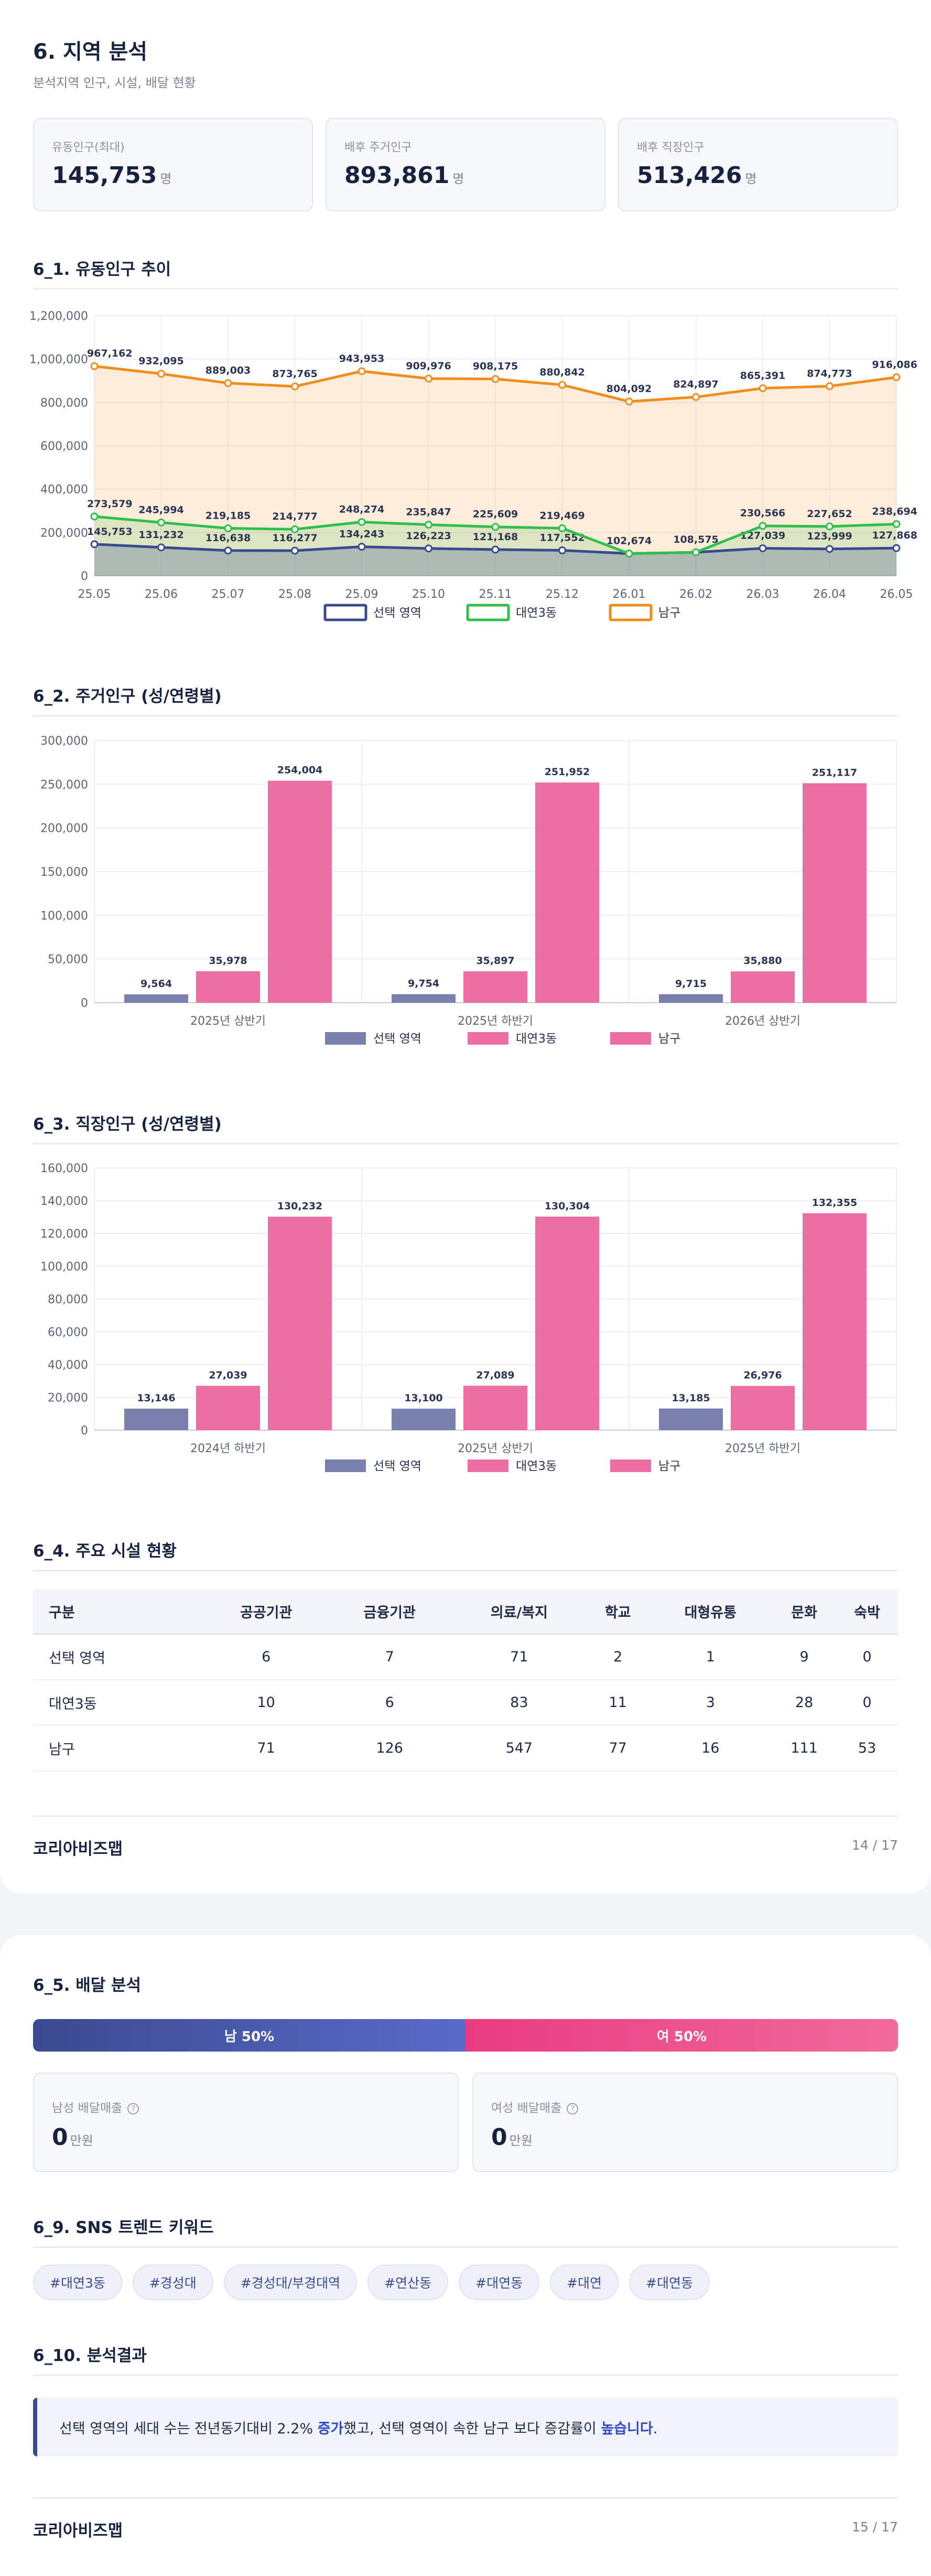 This screenshot has height=2576, width=931. What do you see at coordinates (696, 539) in the screenshot?
I see `data-label: 108,575` at bounding box center [696, 539].